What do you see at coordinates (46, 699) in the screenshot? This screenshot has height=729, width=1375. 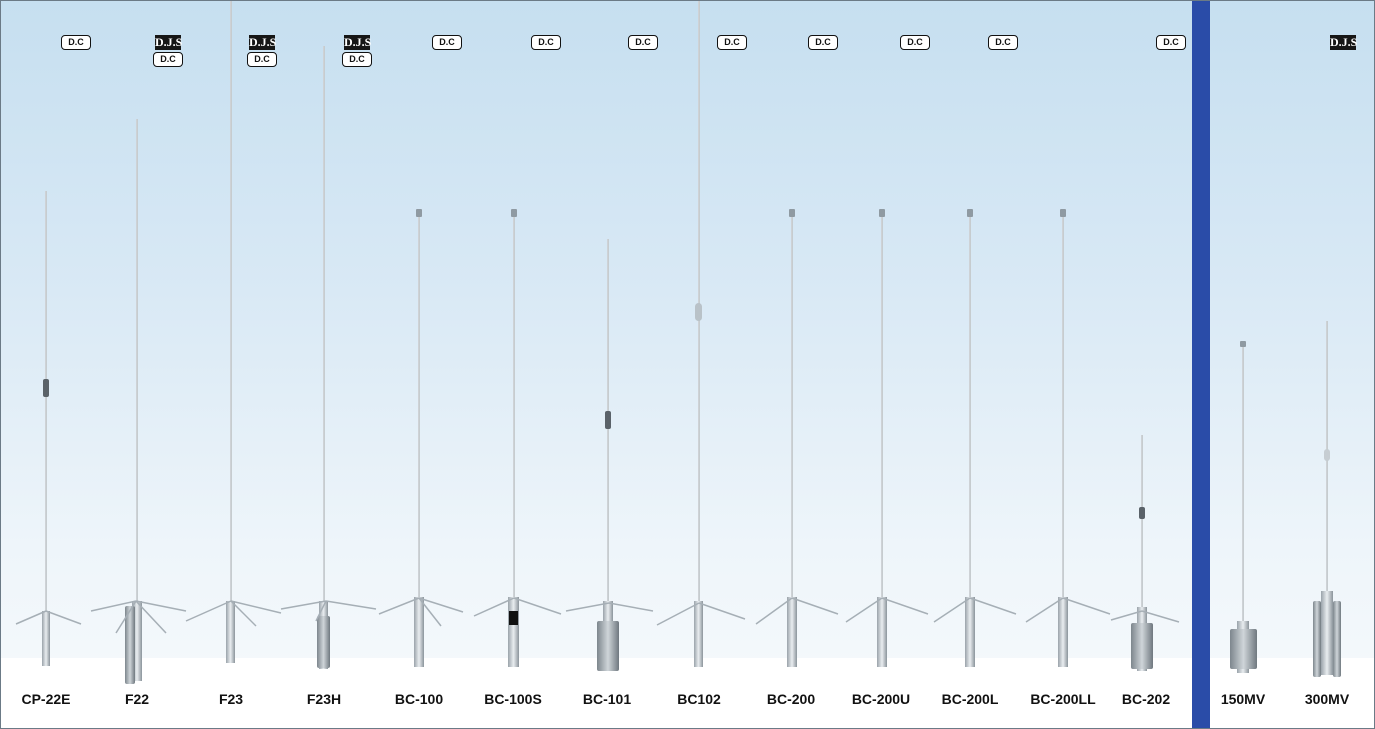 I see `model-label: CP-22E` at bounding box center [46, 699].